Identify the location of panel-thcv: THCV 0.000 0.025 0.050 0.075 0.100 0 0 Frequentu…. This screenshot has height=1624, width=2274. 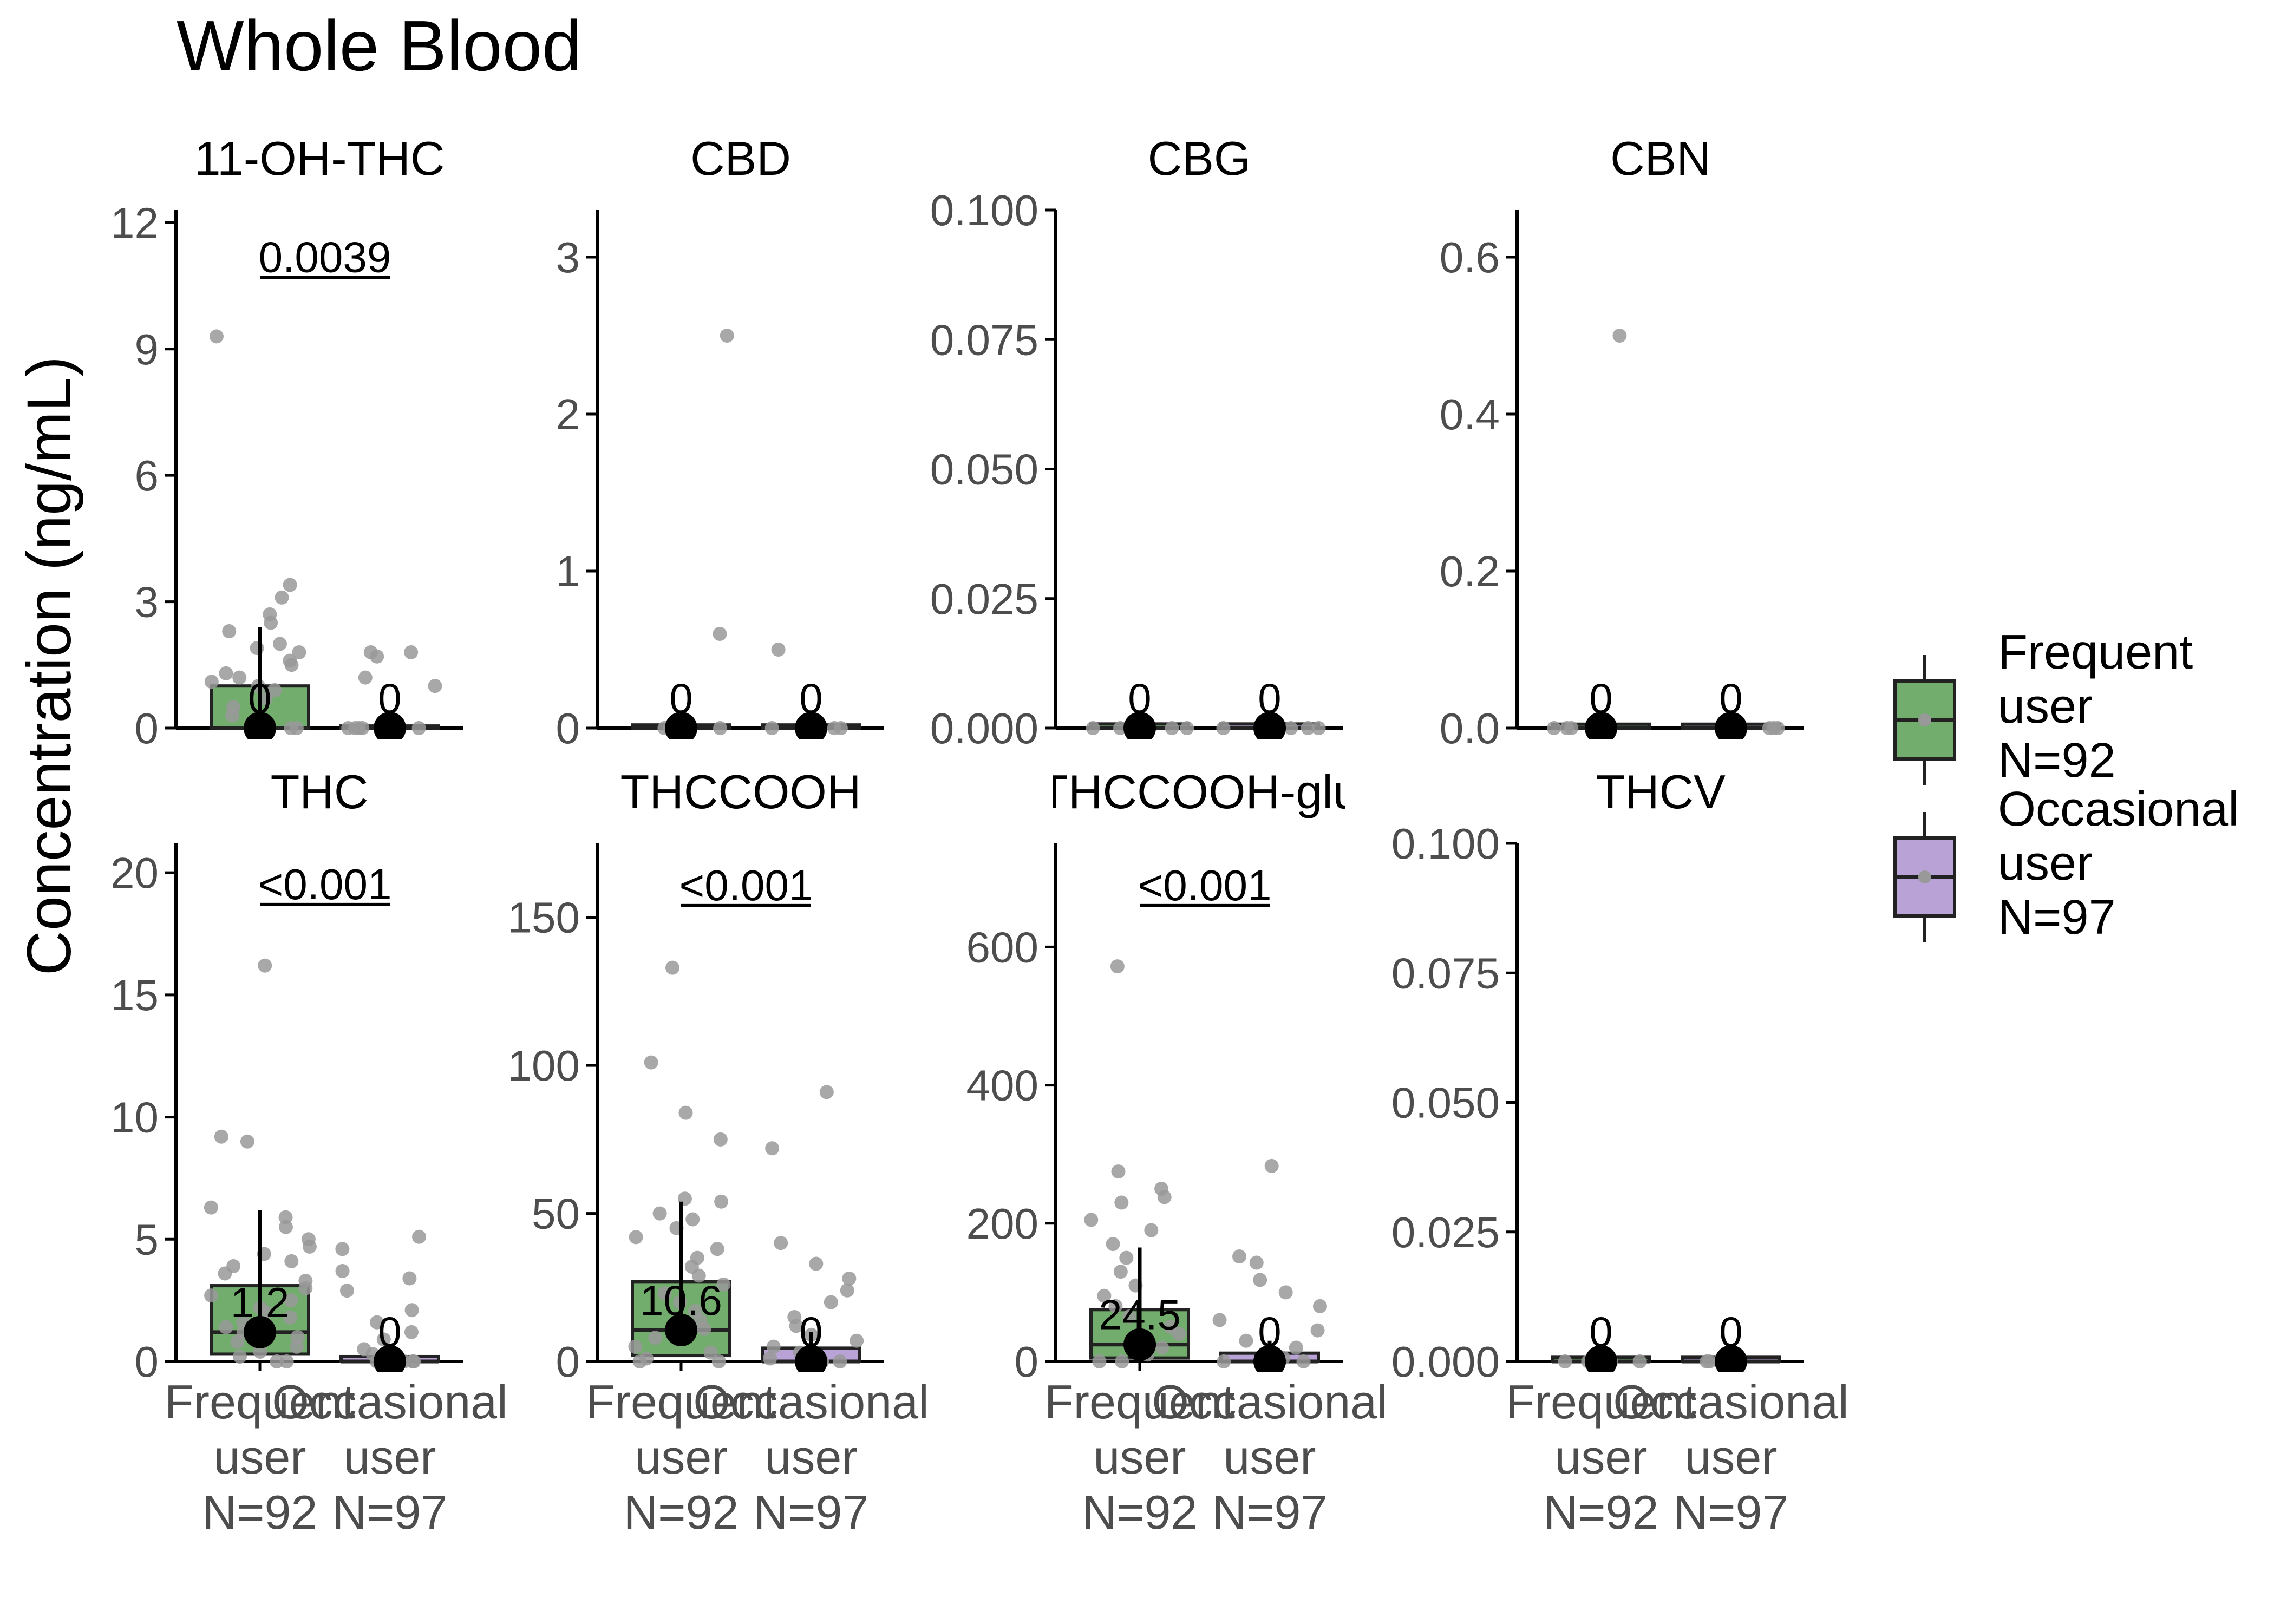
(1620, 1152).